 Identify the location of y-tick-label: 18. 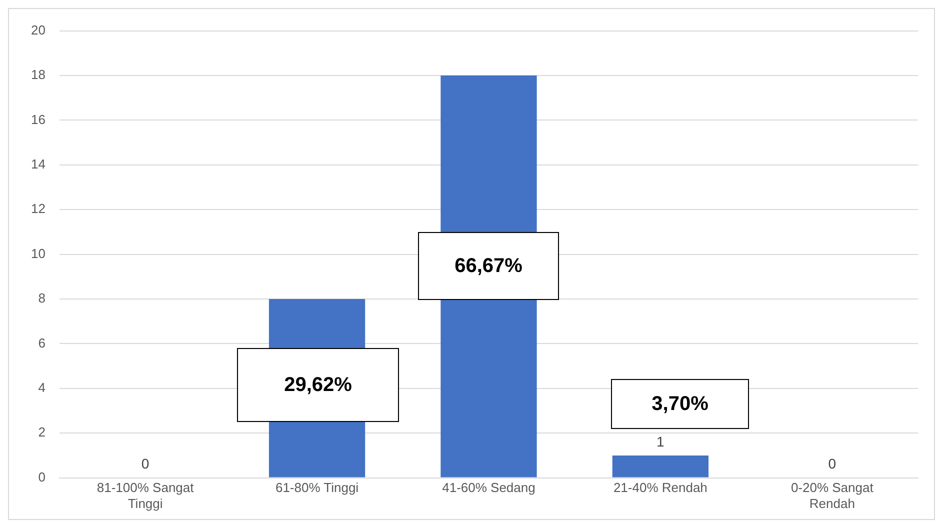
(38, 74).